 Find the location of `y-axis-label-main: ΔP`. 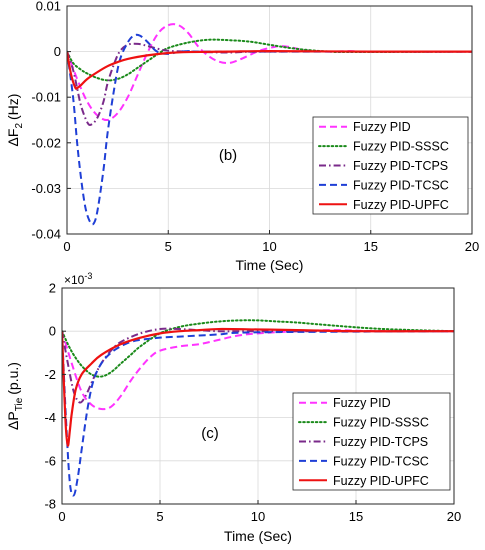

y-axis-label-main: ΔP is located at coordinates (13, 420).